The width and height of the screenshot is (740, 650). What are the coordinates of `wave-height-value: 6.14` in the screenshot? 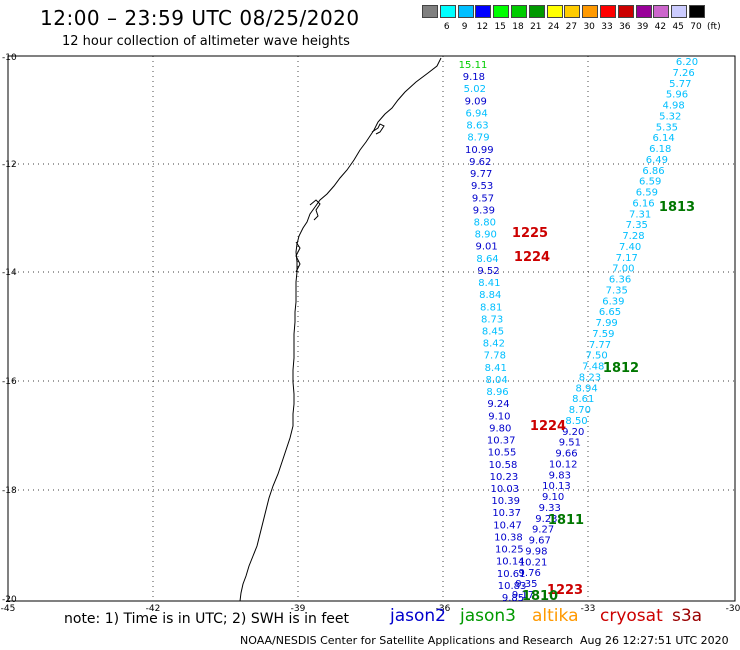 It's located at (663, 138).